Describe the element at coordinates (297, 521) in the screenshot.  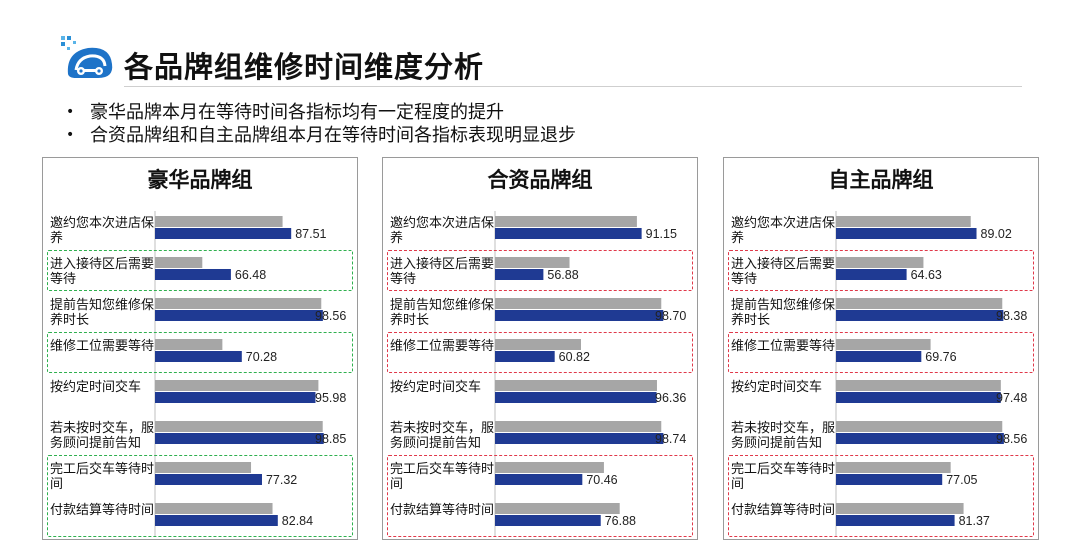
I see `data-label: 82.84` at that location.